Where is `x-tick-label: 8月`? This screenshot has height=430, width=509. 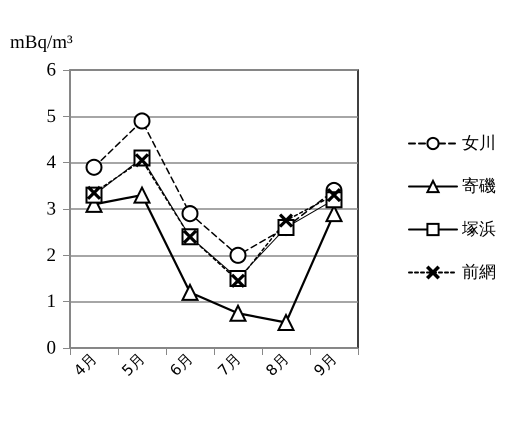
x-tick-label: 8月 is located at coordinates (277, 365).